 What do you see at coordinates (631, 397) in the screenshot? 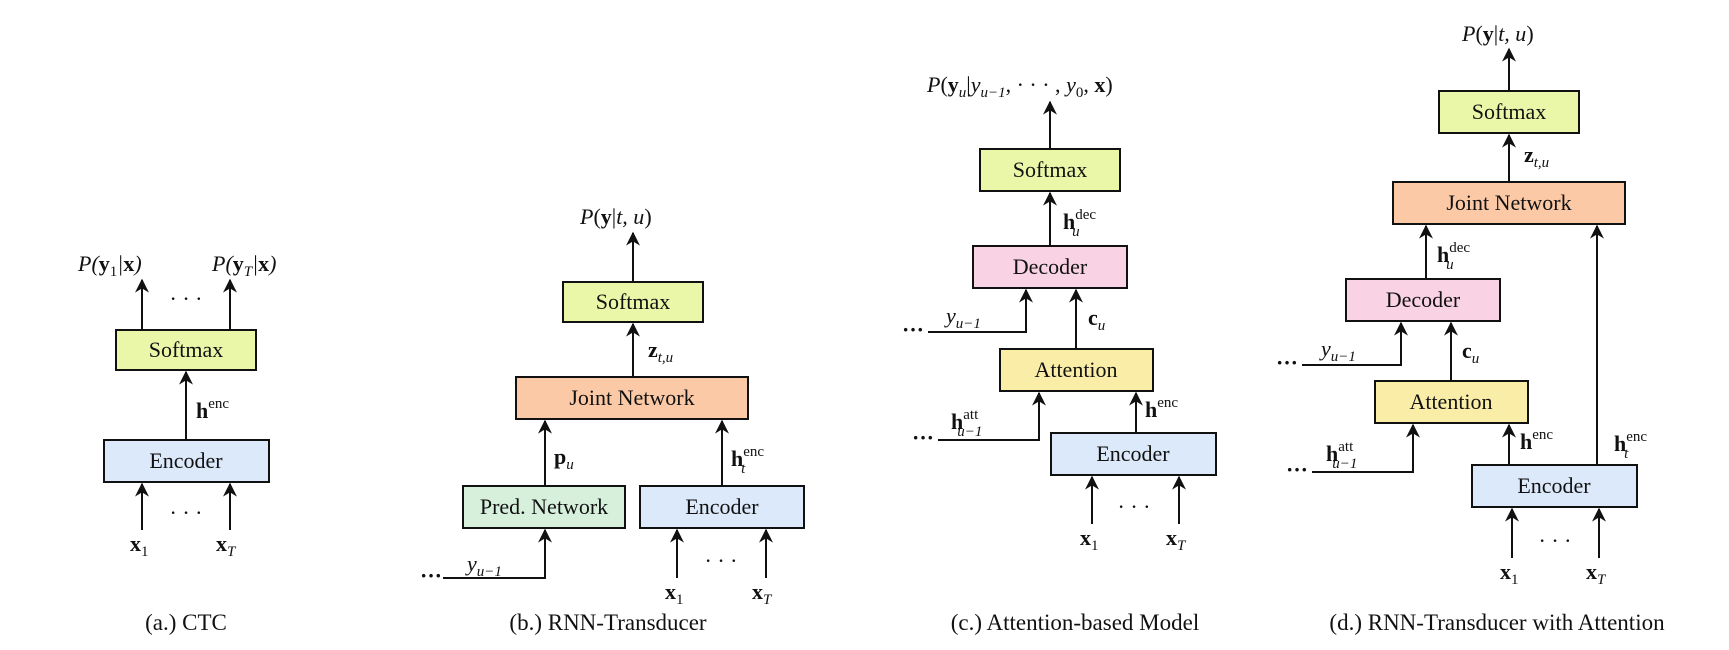
I see `rnnt-joint-label: Joint Network` at bounding box center [631, 397].